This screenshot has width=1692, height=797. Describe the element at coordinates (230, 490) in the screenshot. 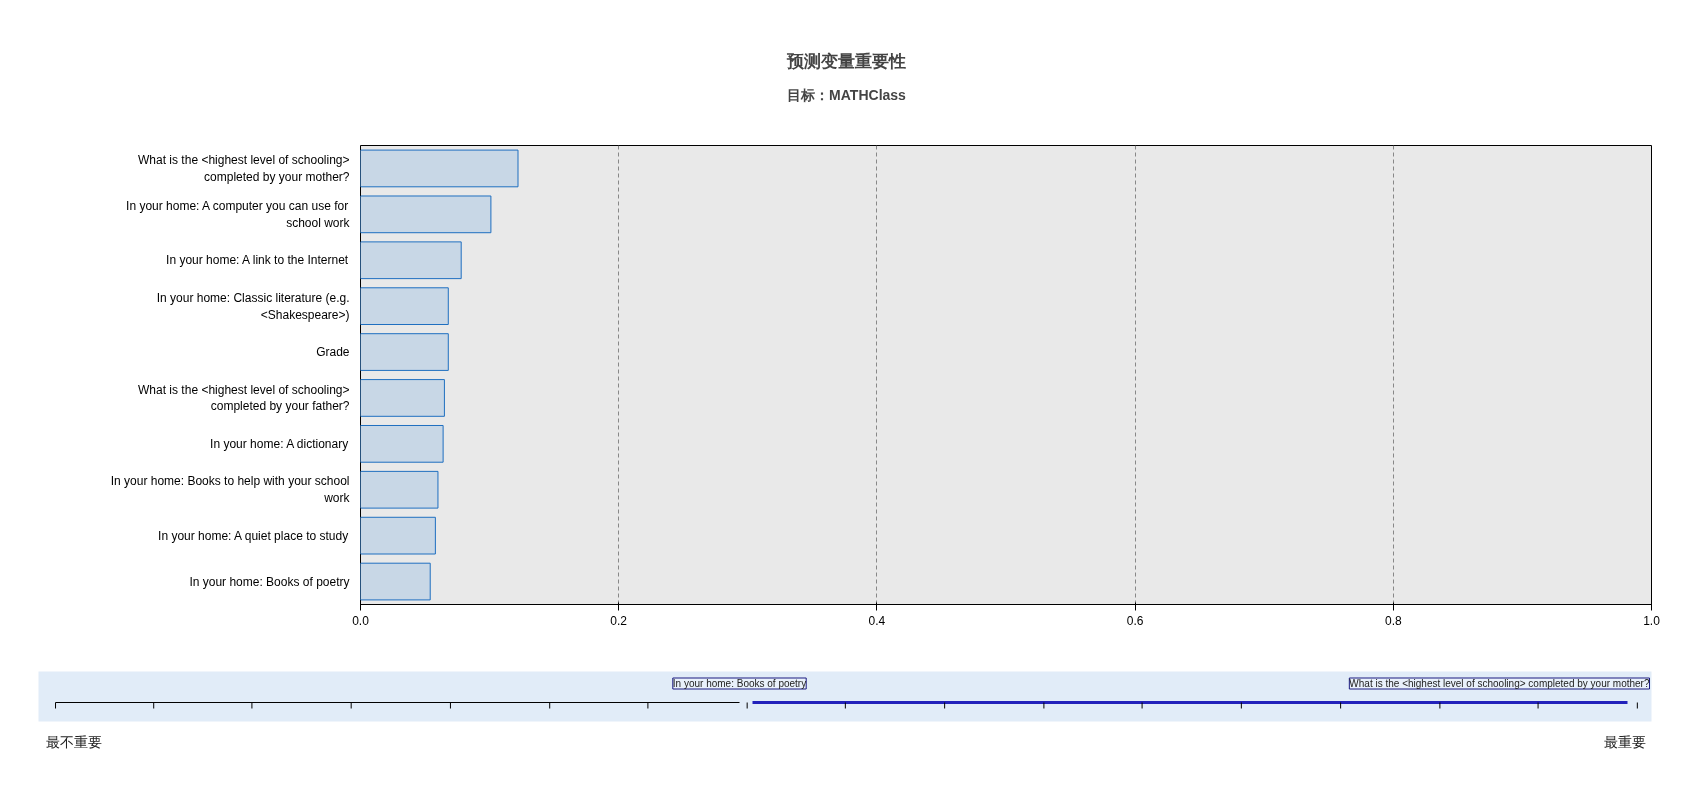

I see `y-tick-label: In your home: Books to help with your school work` at that location.